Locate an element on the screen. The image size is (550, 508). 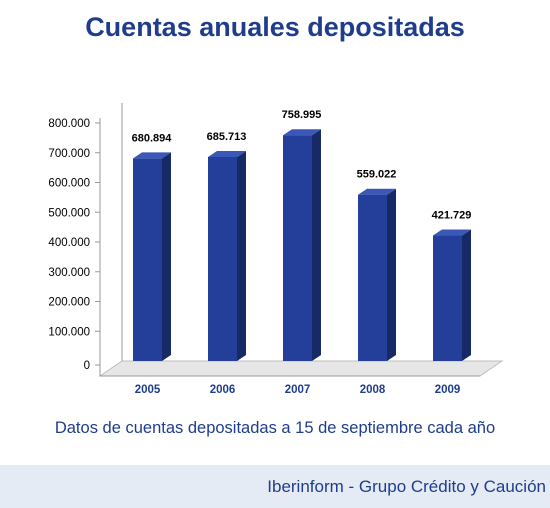
y-tick-label: 100.000 is located at coordinates (69, 332).